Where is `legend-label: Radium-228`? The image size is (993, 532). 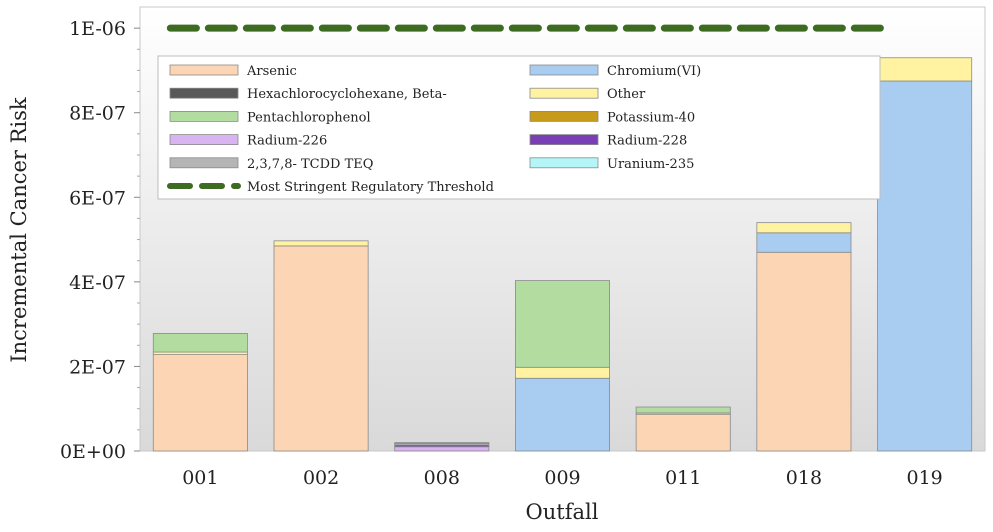
legend-label: Radium-228 is located at coordinates (647, 141).